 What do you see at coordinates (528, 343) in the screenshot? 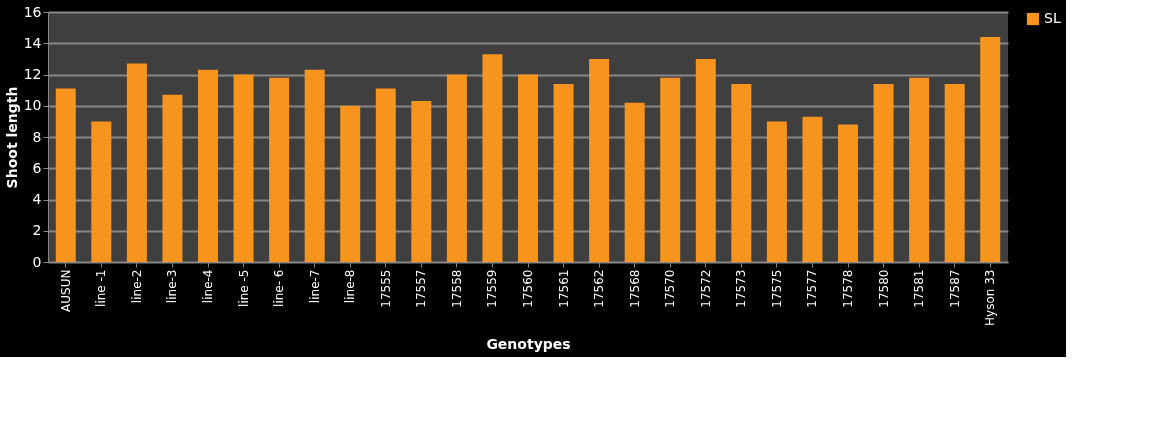
I see `x-axis-title: Genotypes` at bounding box center [528, 343].